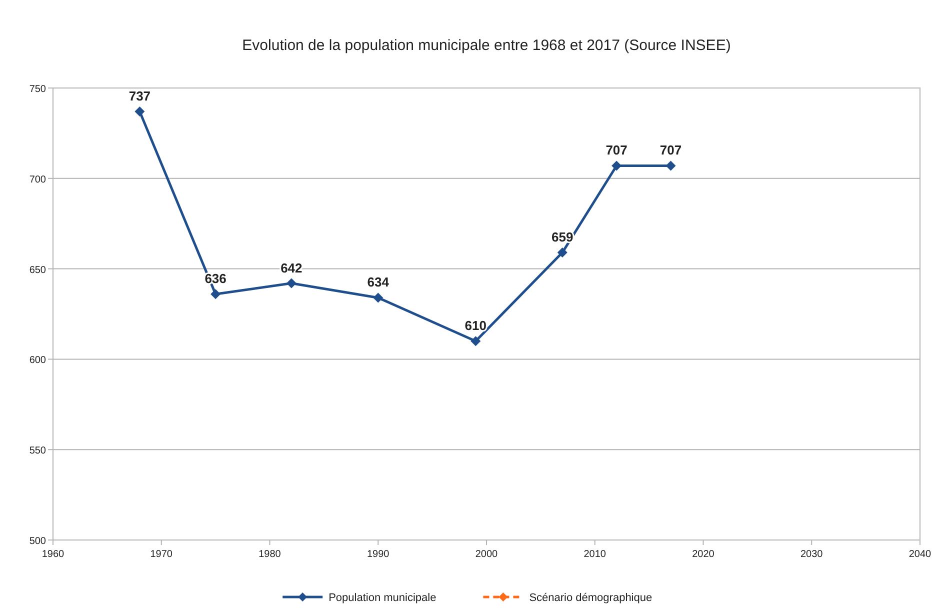  I want to click on x-tick-label: 1970, so click(161, 554).